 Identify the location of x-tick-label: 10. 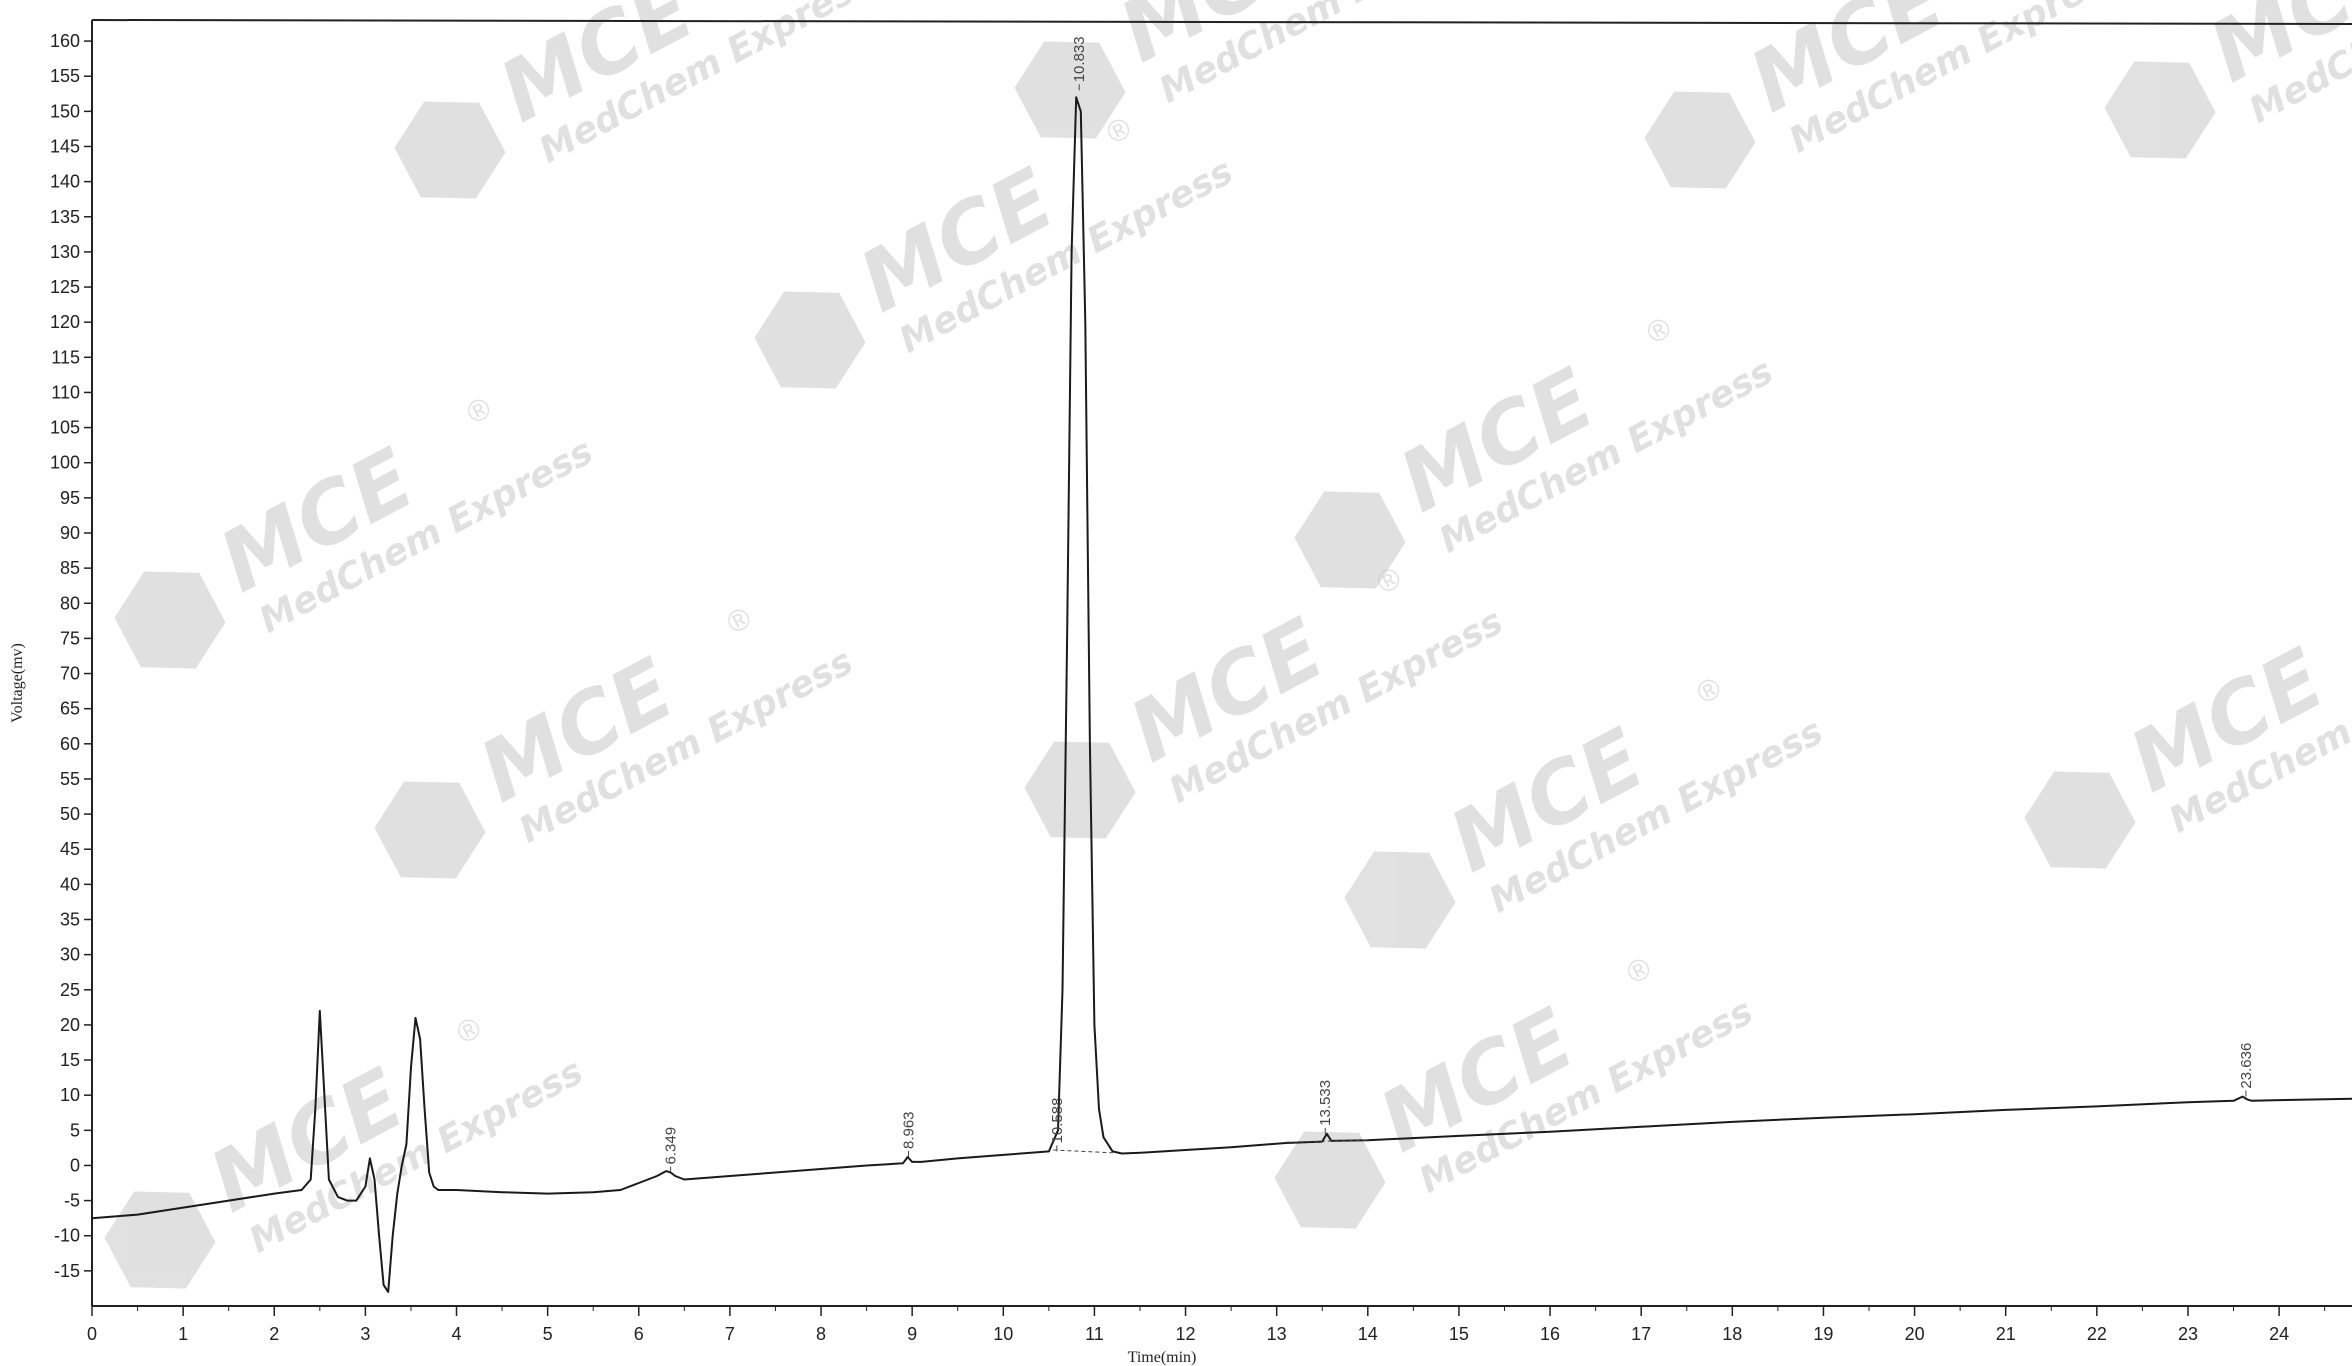
(1003, 1334).